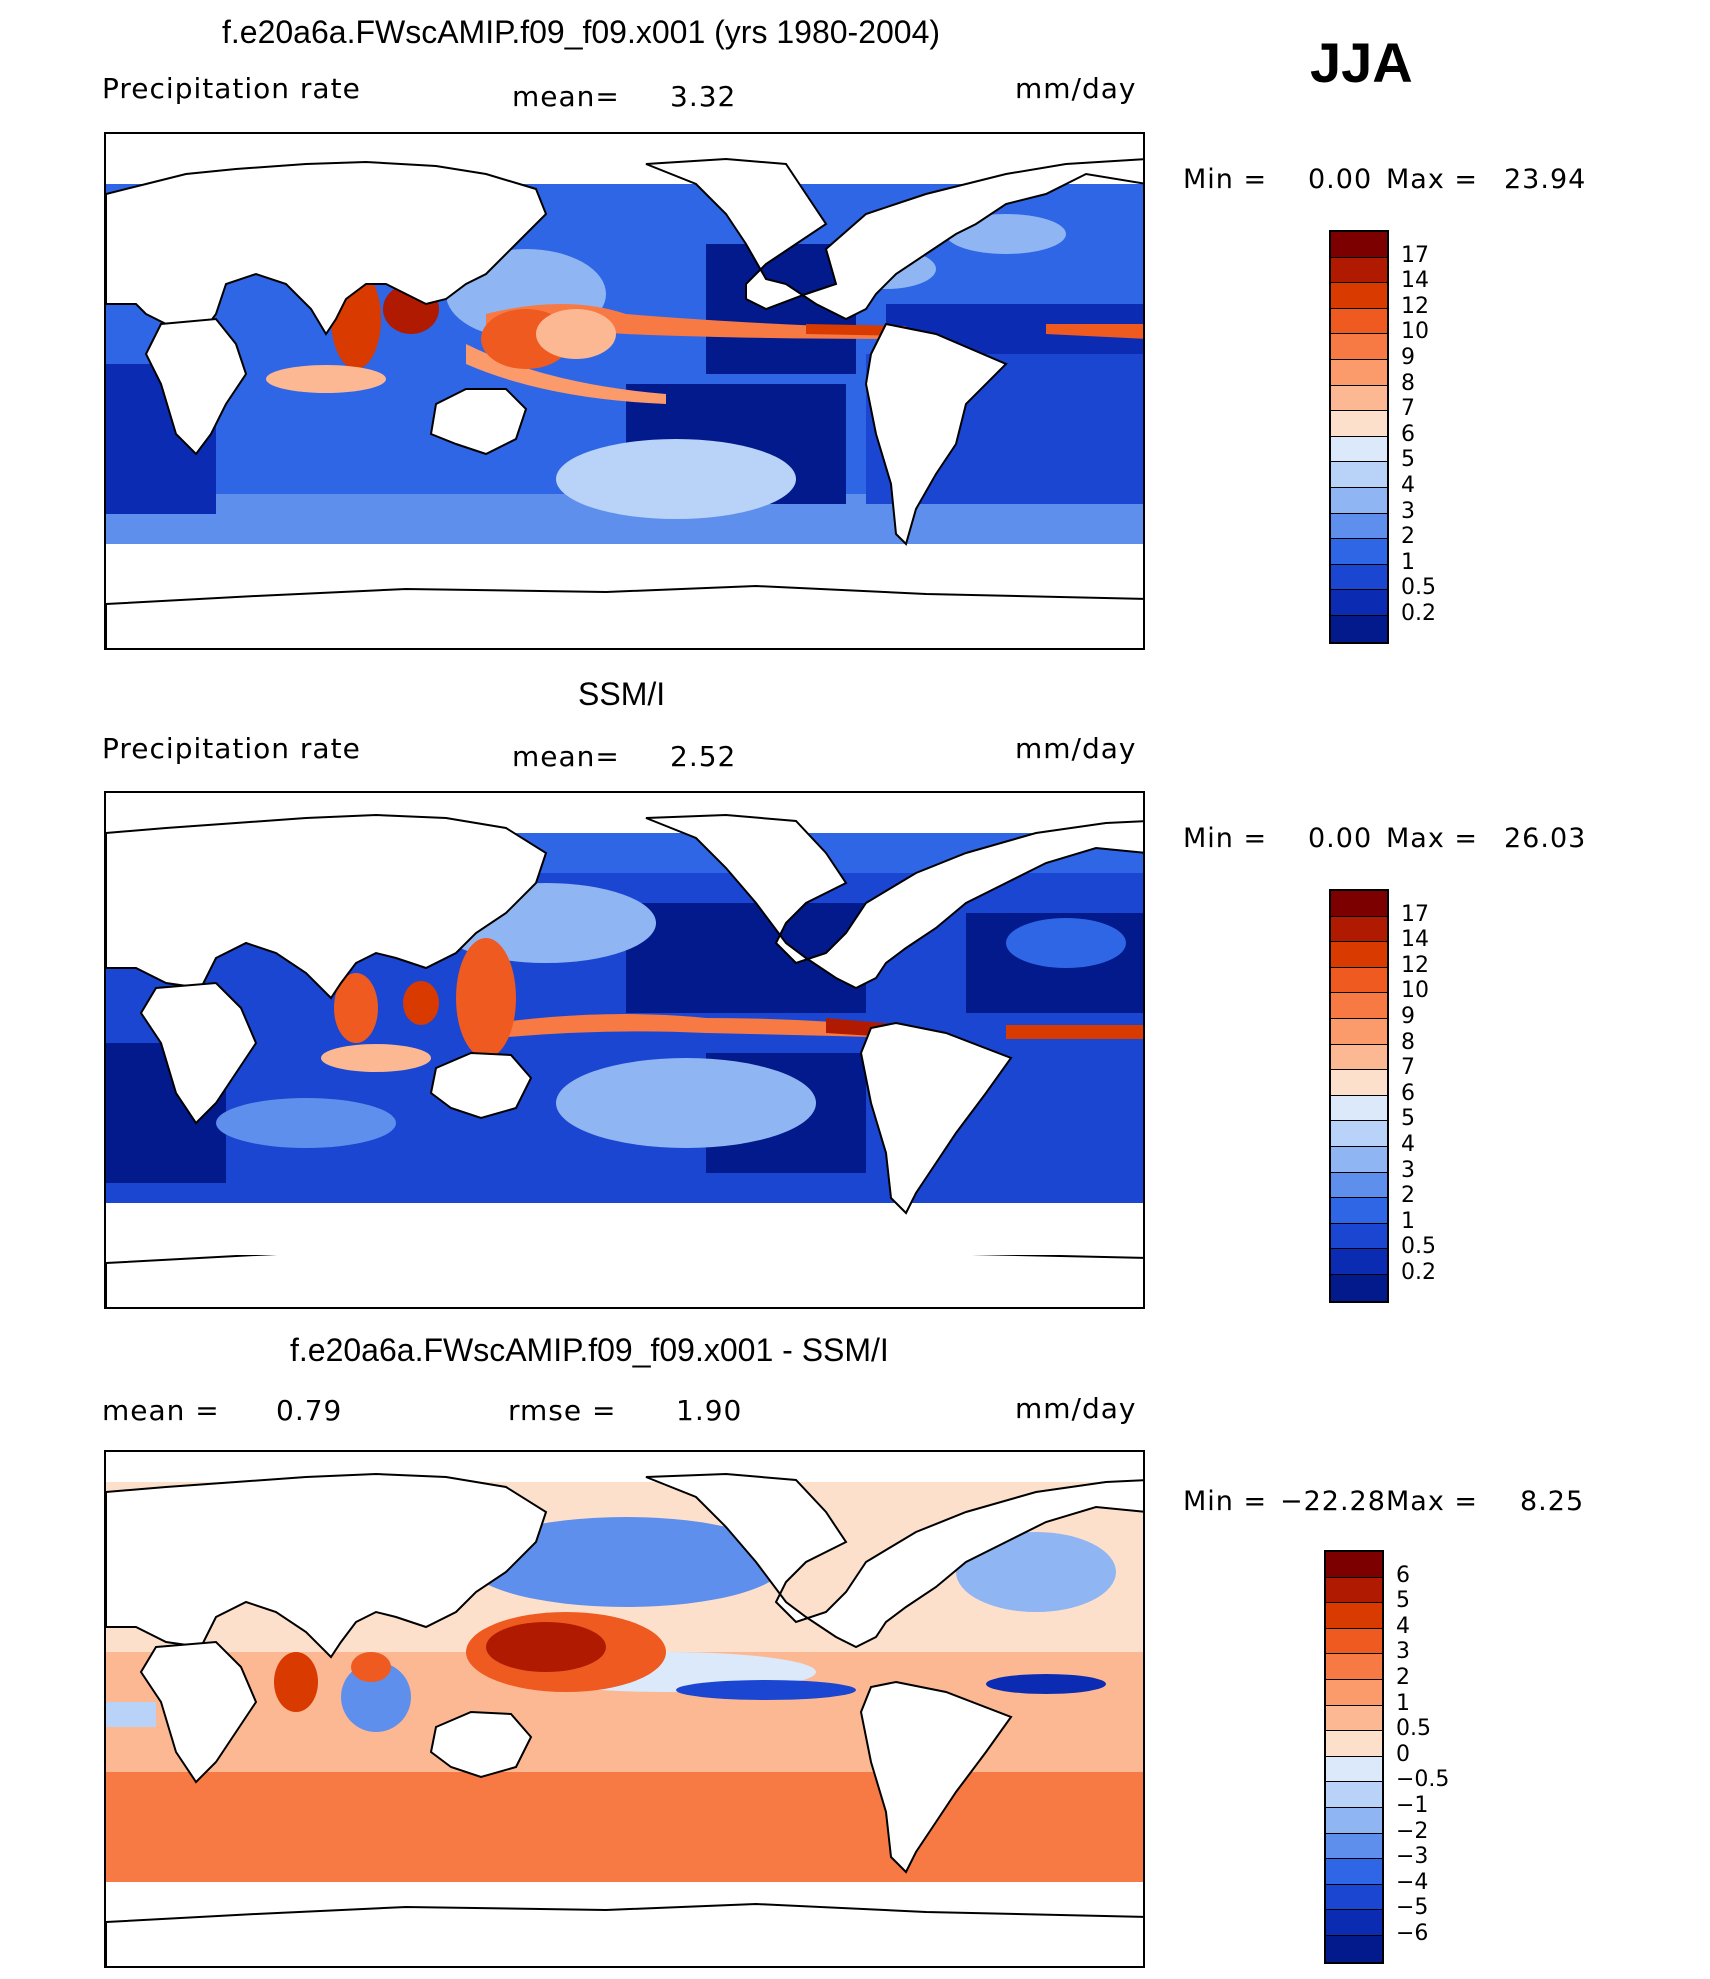  Describe the element at coordinates (1412, 1831) in the screenshot. I see `colorbar-tick-label: −2` at that location.